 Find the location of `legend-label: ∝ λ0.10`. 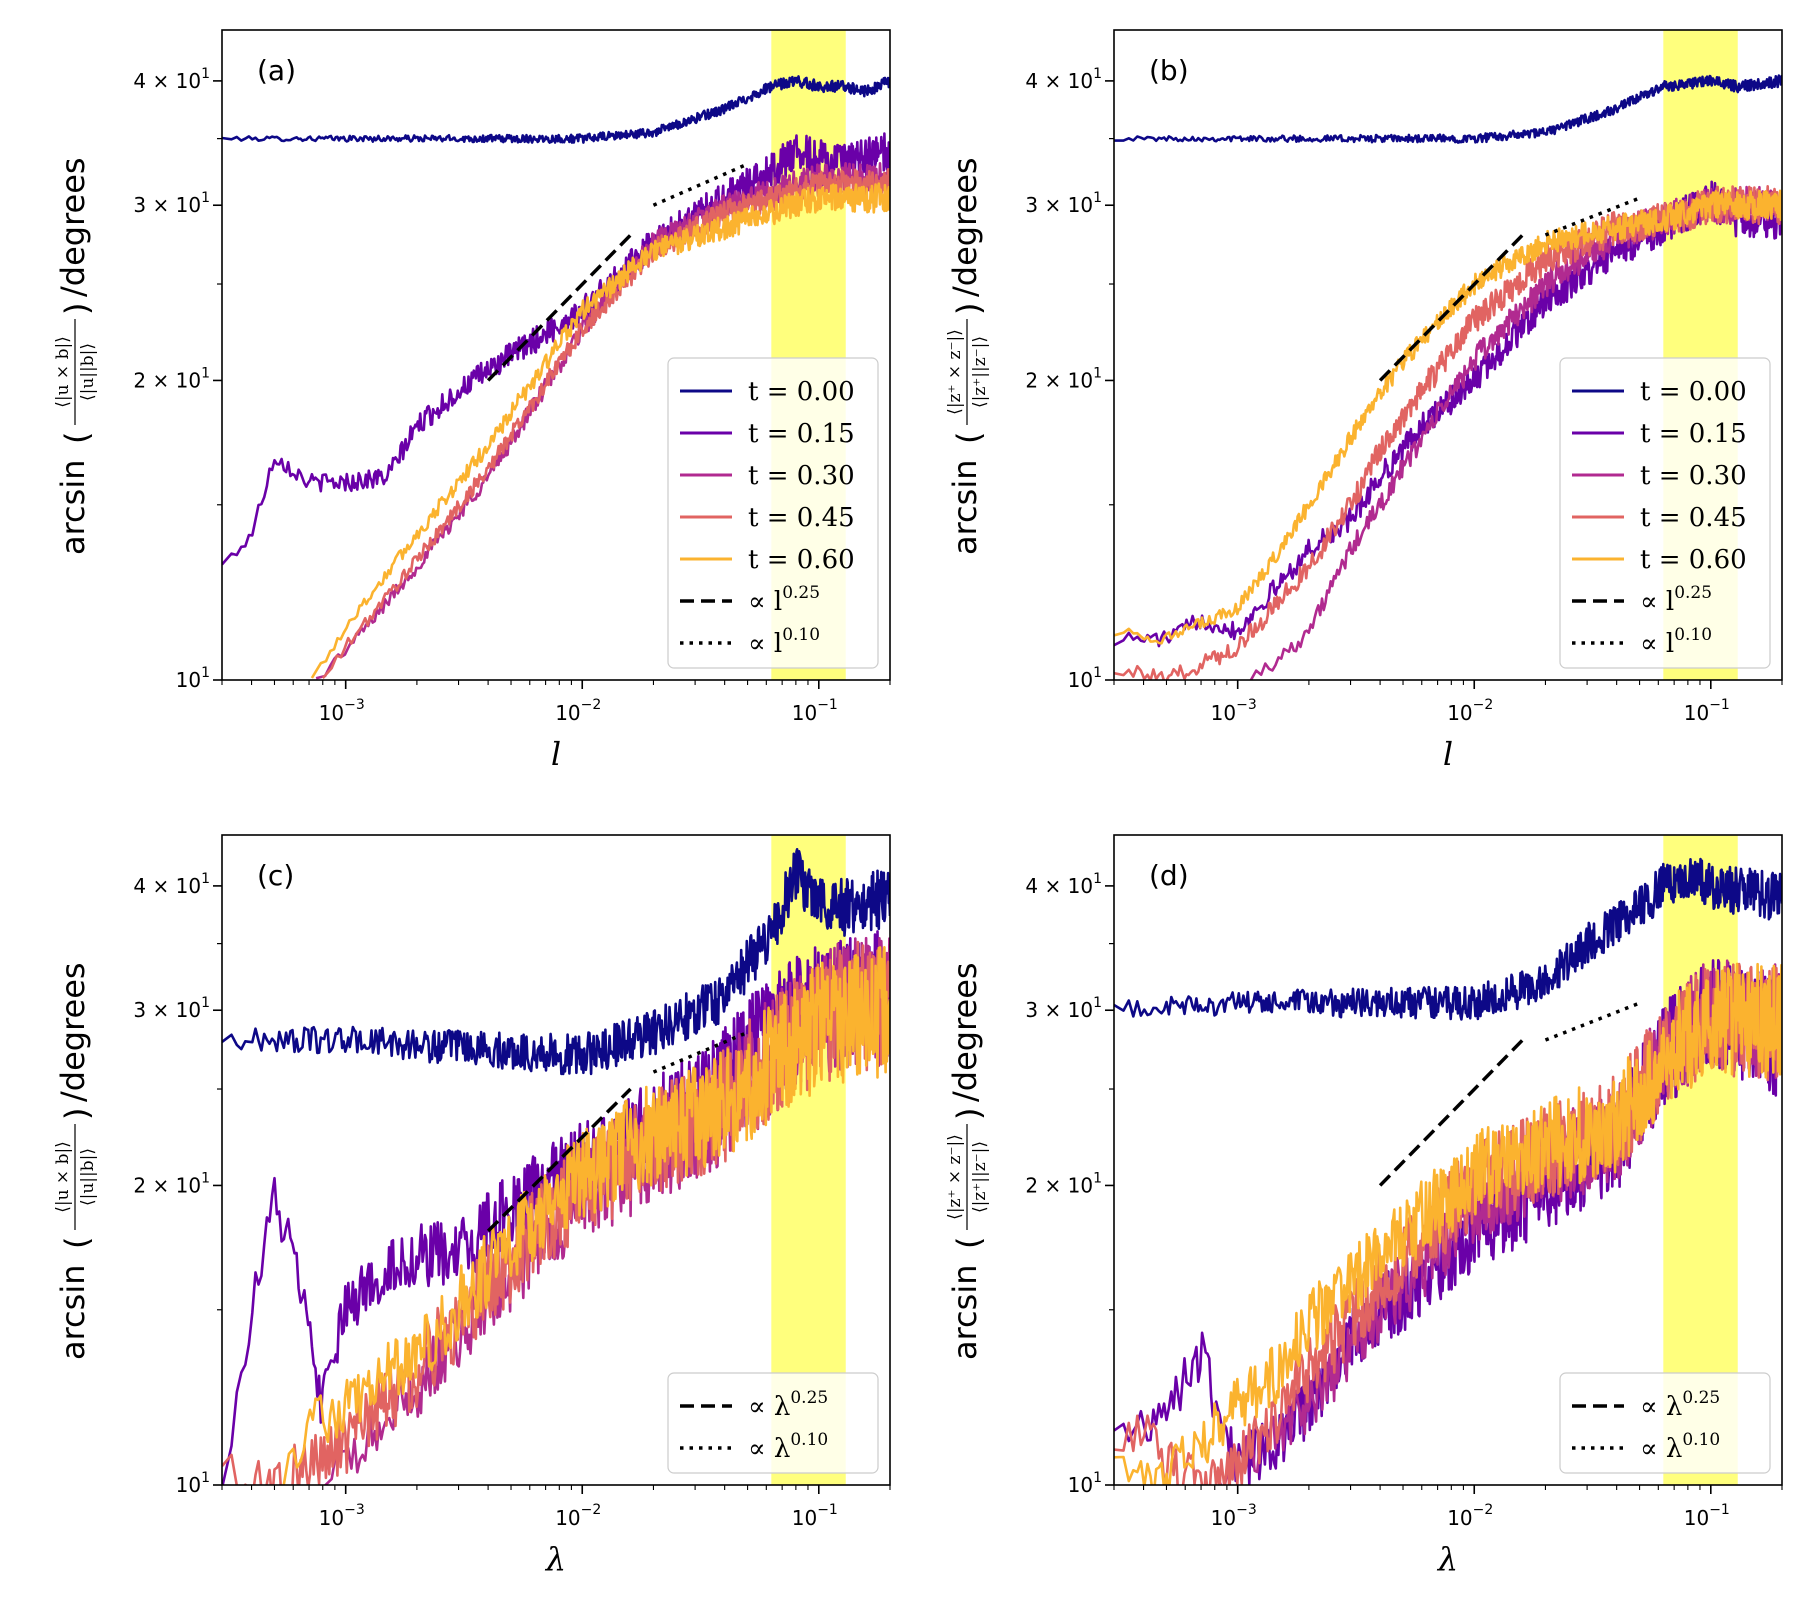

legend-label: ∝ λ0.10 is located at coordinates (1680, 1447).